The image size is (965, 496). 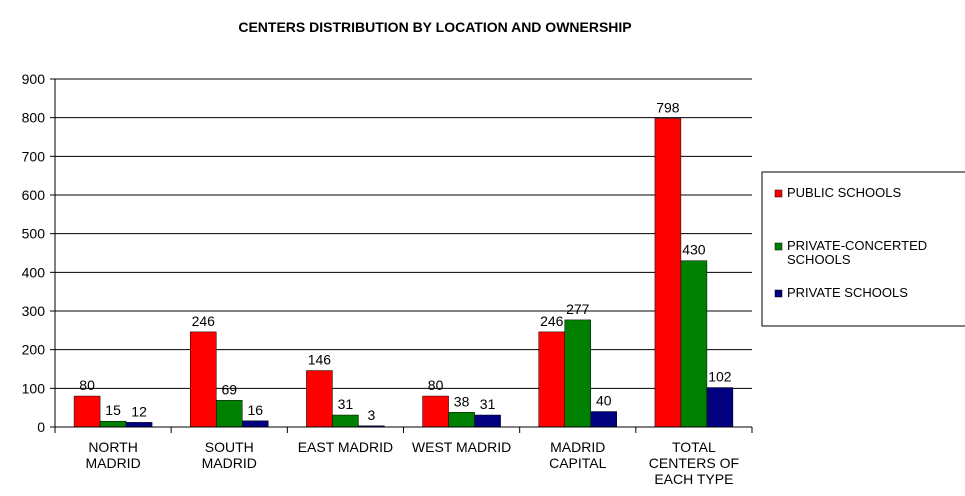 I want to click on data-label: 146, so click(x=320, y=360).